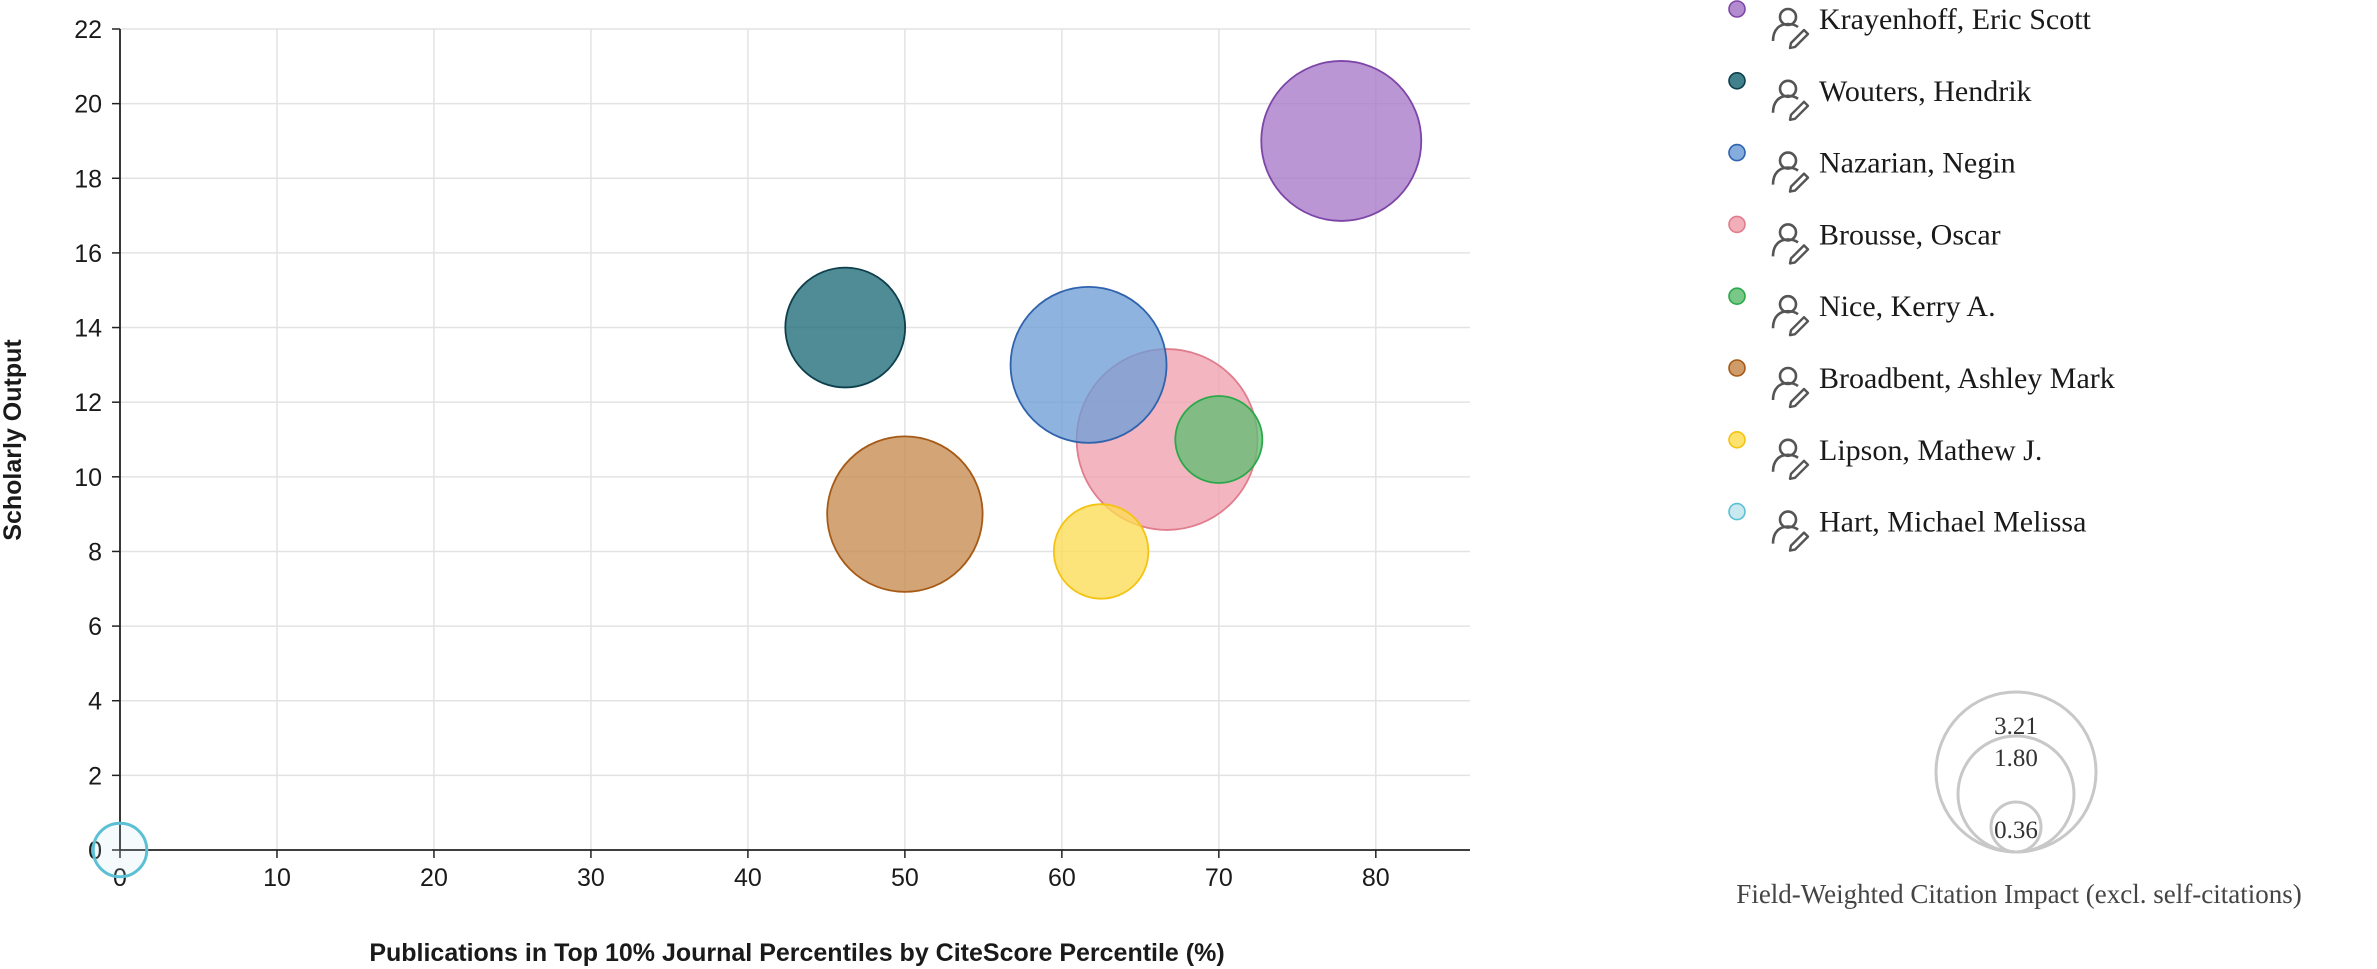  I want to click on size-legend-circle, so click(2016, 827).